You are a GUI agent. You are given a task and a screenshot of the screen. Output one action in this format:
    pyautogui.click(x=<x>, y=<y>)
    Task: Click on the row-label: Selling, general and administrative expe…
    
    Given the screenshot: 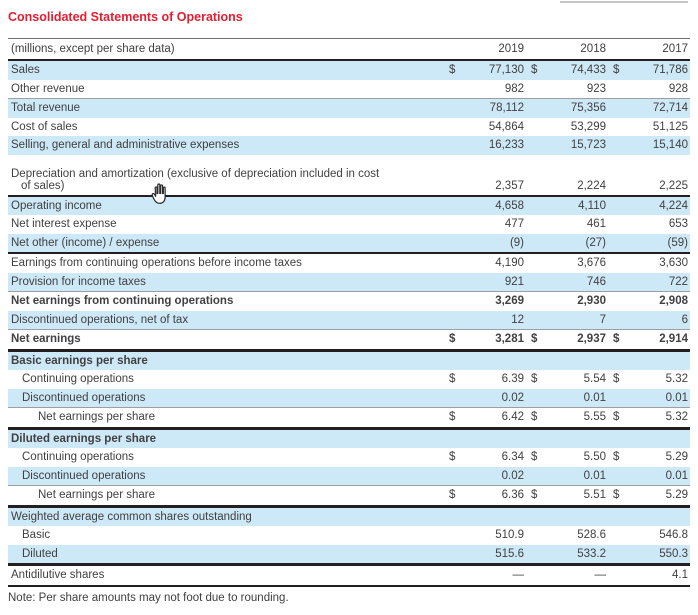 What is the action you would take?
    pyautogui.click(x=226, y=145)
    